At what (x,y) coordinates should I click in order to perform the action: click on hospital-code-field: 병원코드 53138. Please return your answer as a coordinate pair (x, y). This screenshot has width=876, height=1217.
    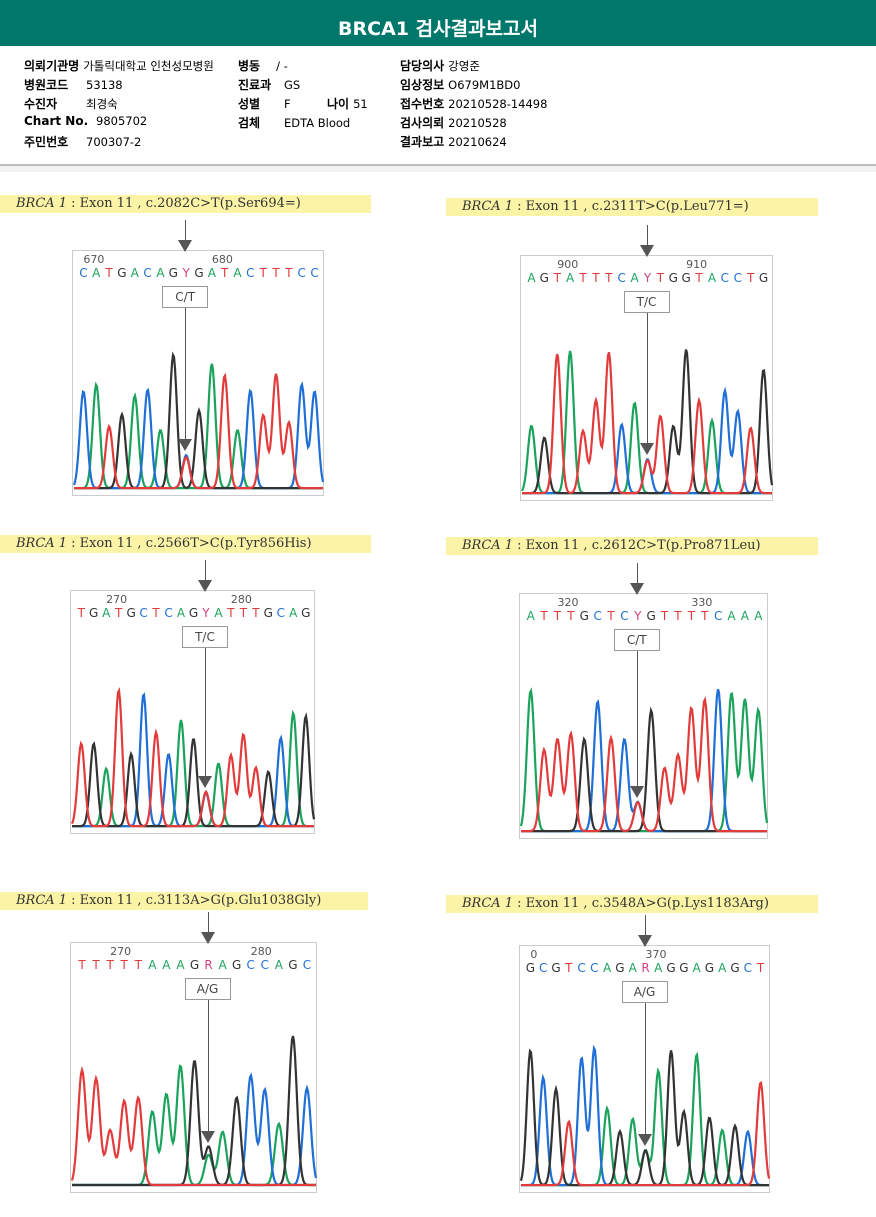
    Looking at the image, I should click on (73, 84).